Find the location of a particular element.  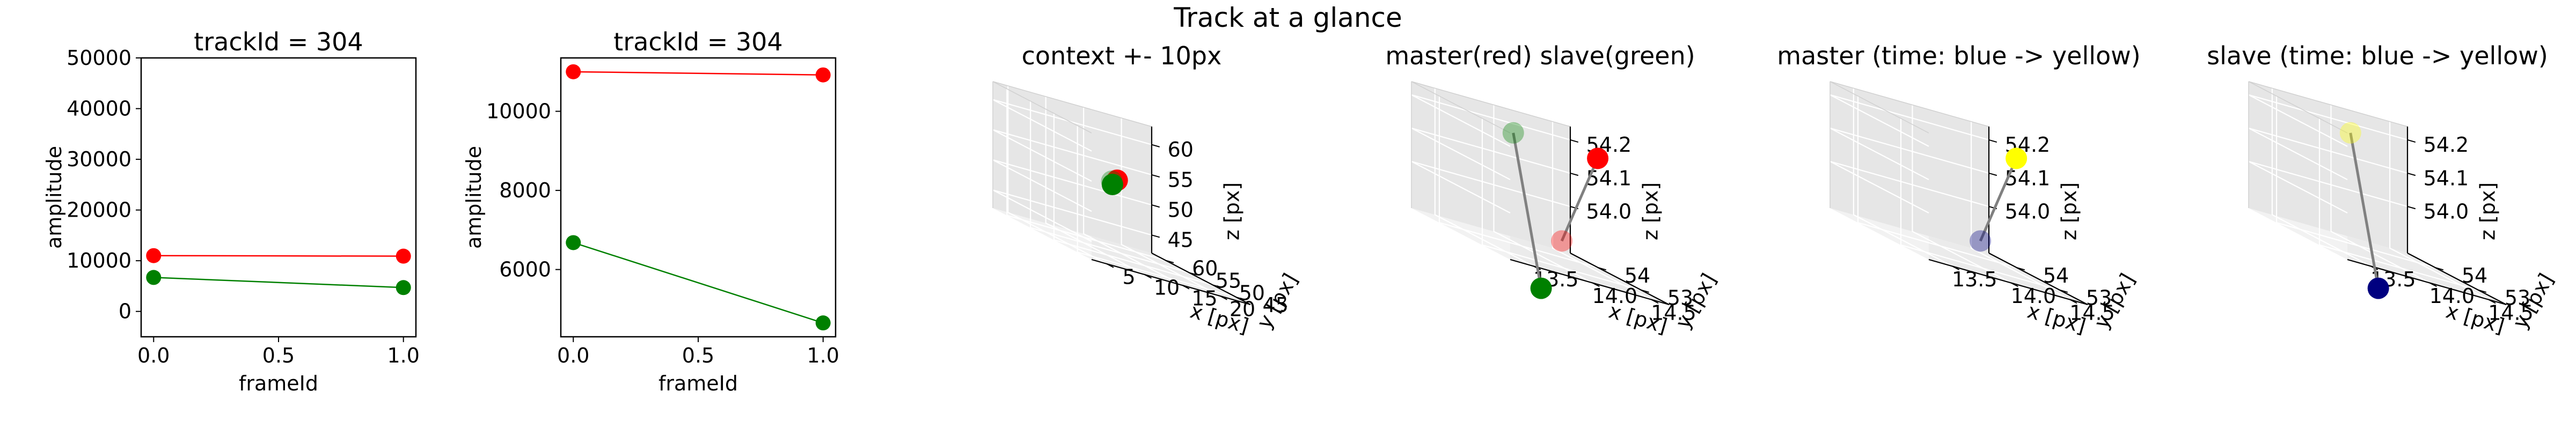

figure-title: Track at a glance is located at coordinates (1287, 17).